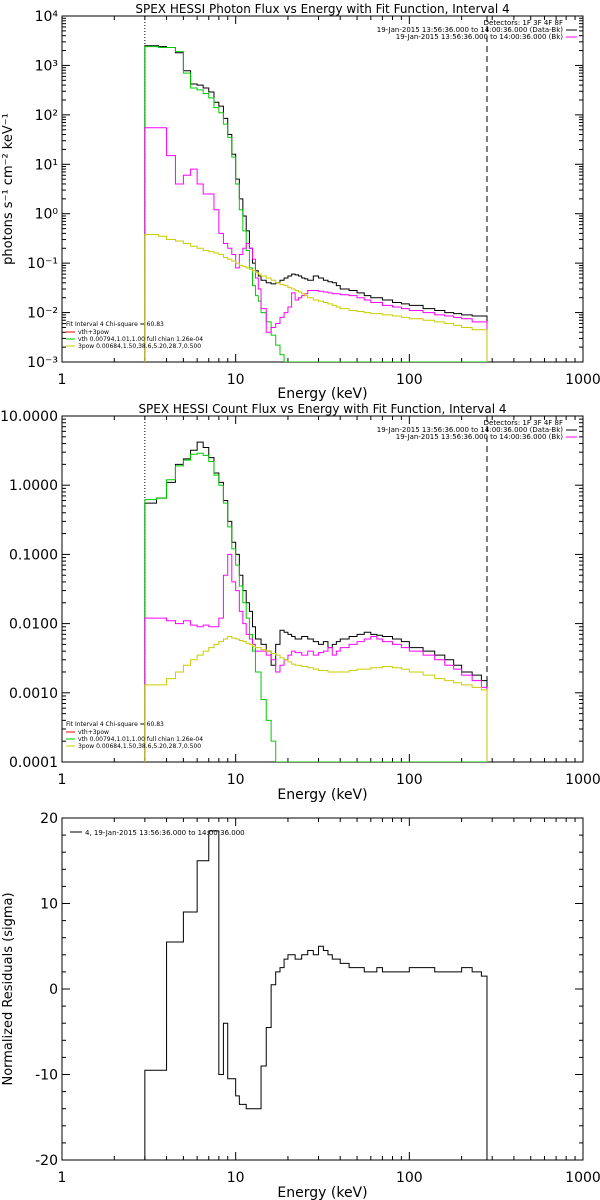  I want to click on y-tick-label: 10⁰, so click(47, 215).